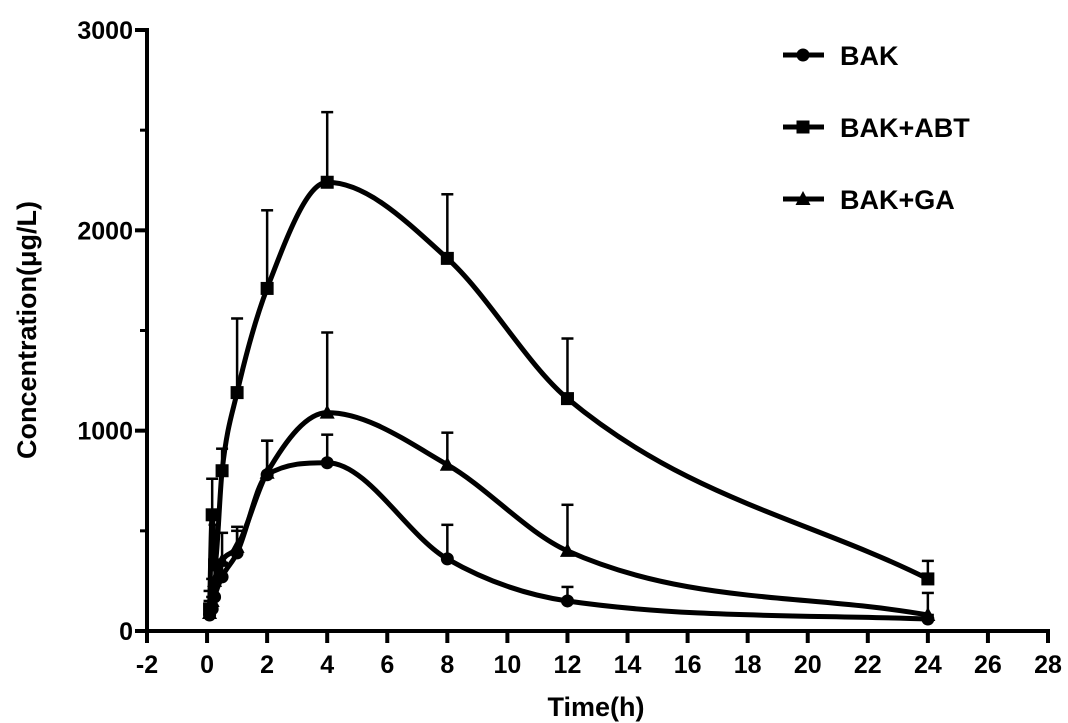 The height and width of the screenshot is (723, 1068). What do you see at coordinates (387, 665) in the screenshot?
I see `x-tick-label: 6` at bounding box center [387, 665].